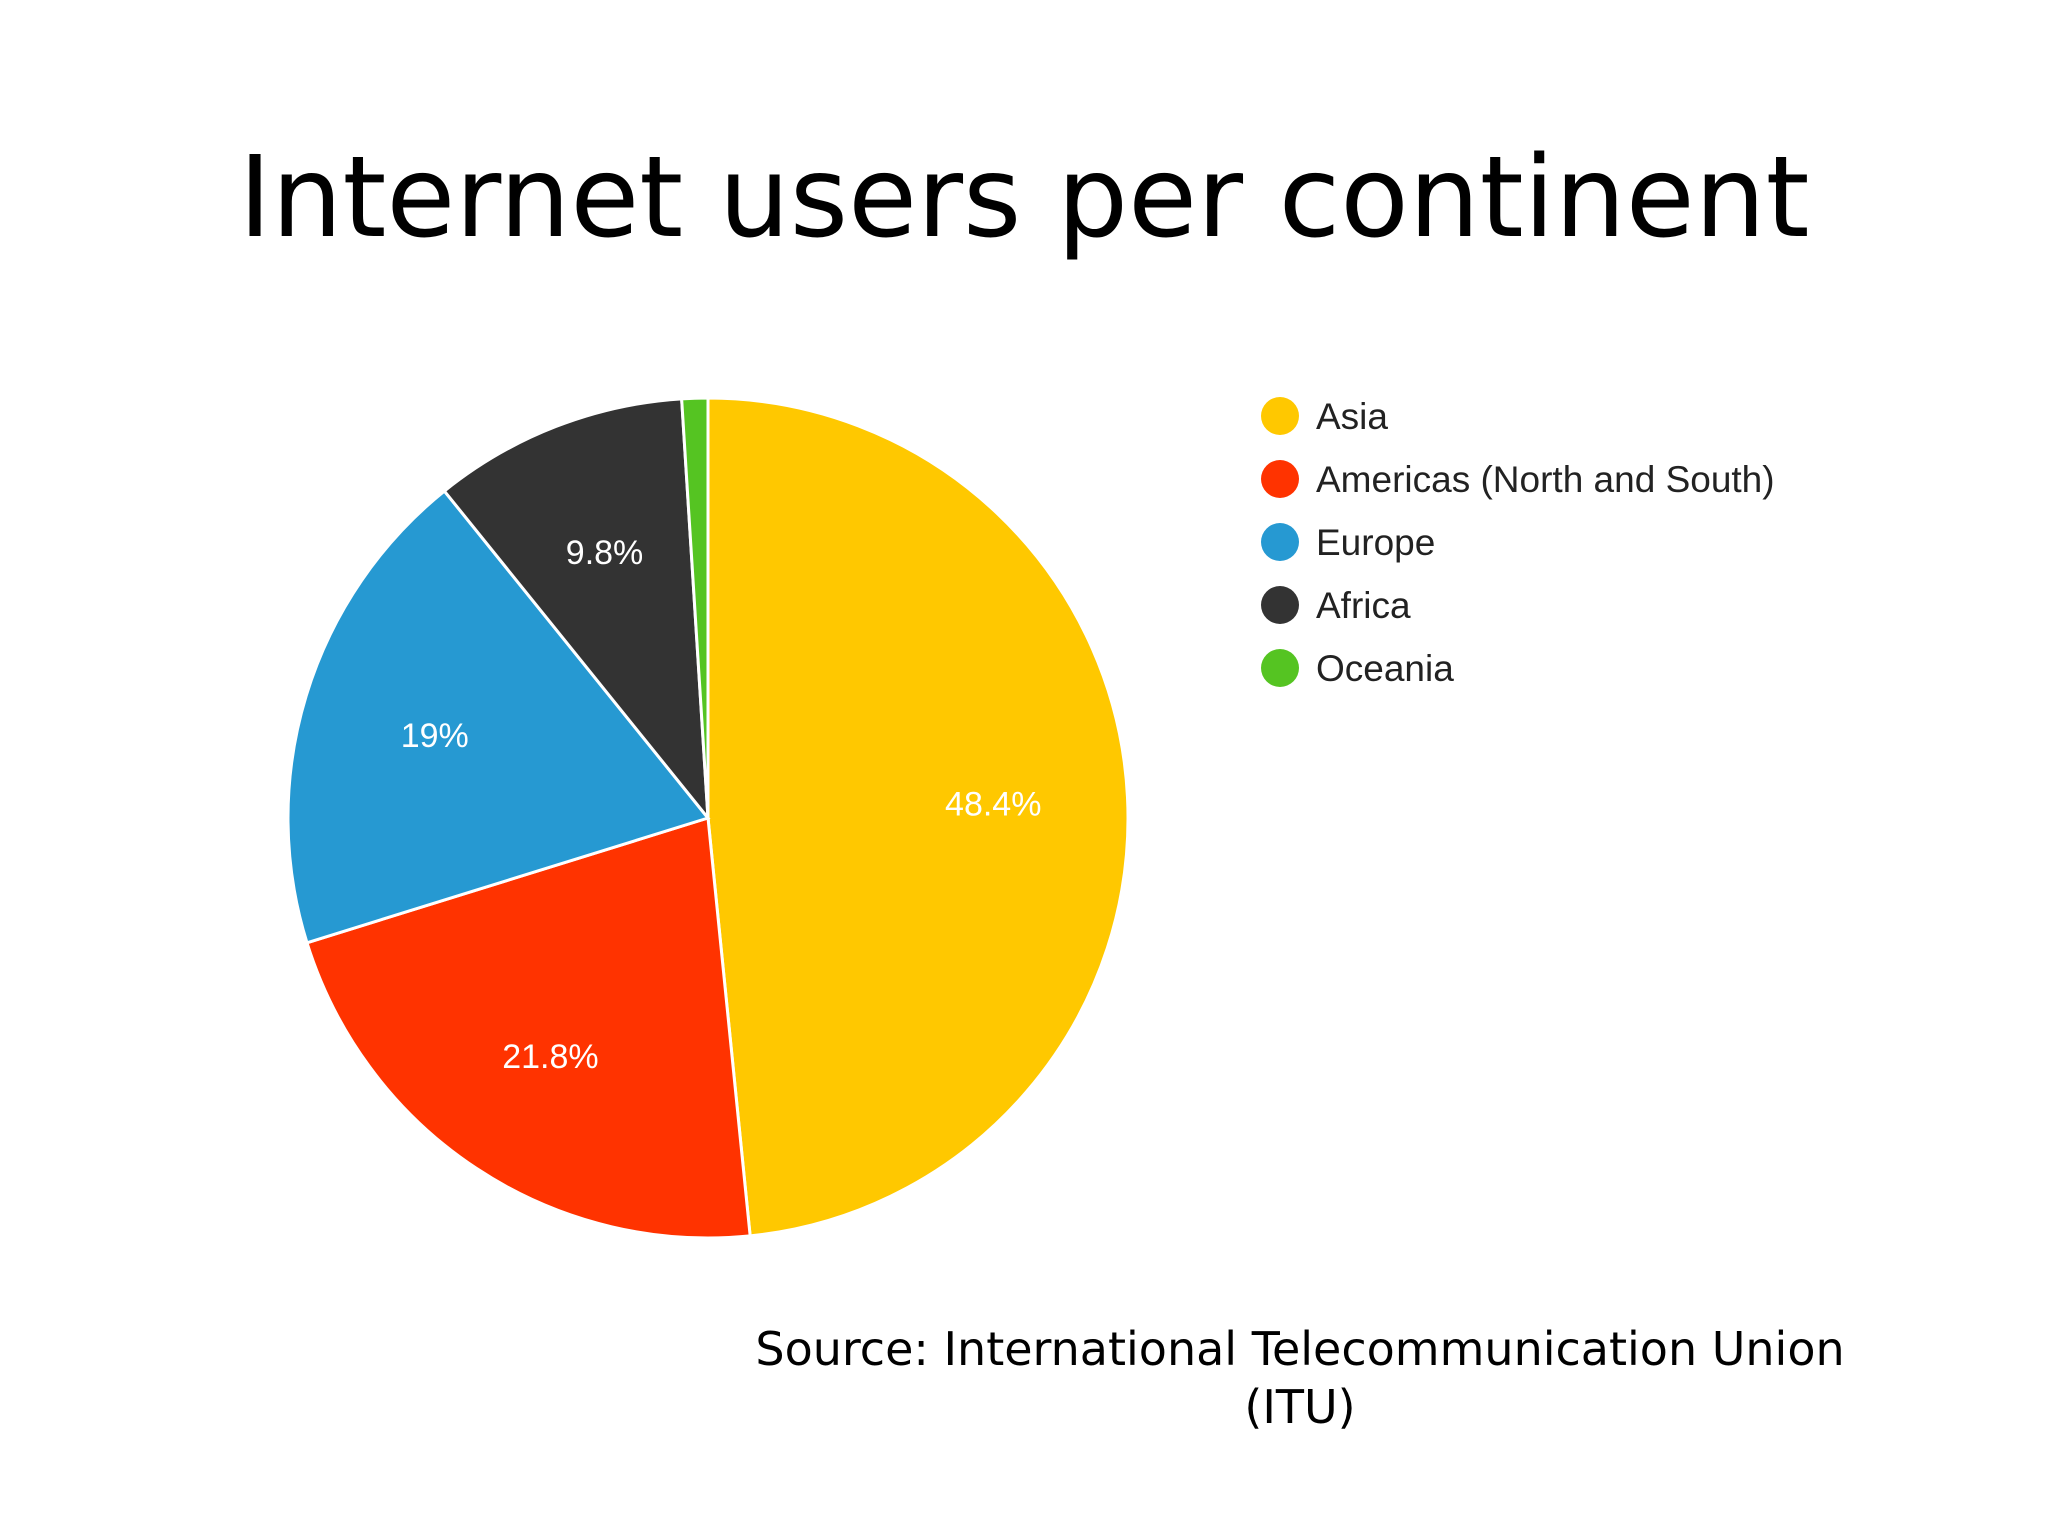 The height and width of the screenshot is (1536, 2048). I want to click on legend-item-asia: Asia, so click(1324, 416).